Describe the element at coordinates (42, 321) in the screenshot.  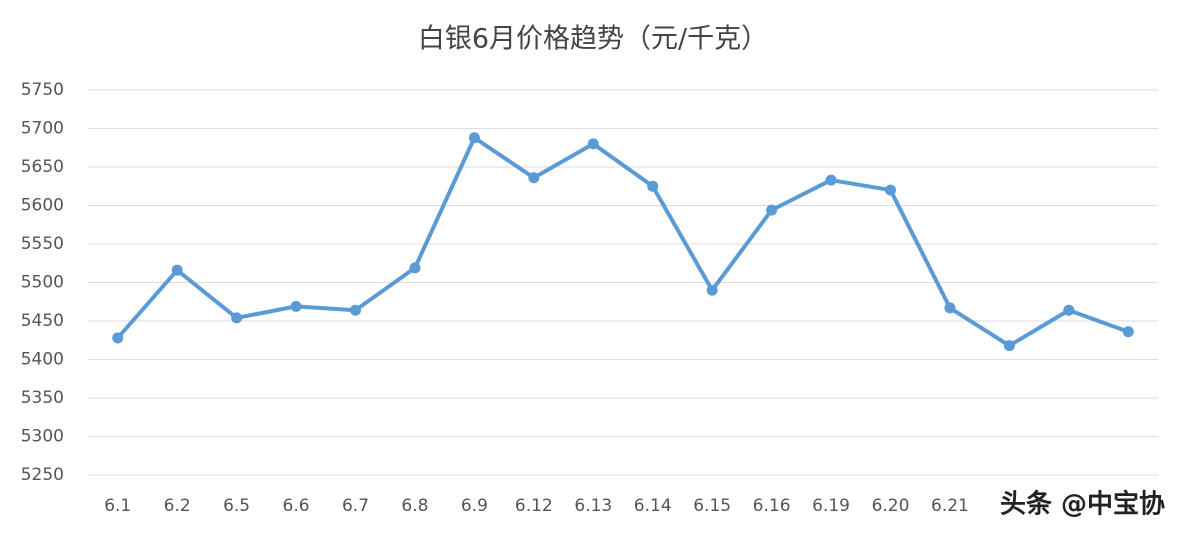
I see `y-tick-label: 5450` at that location.